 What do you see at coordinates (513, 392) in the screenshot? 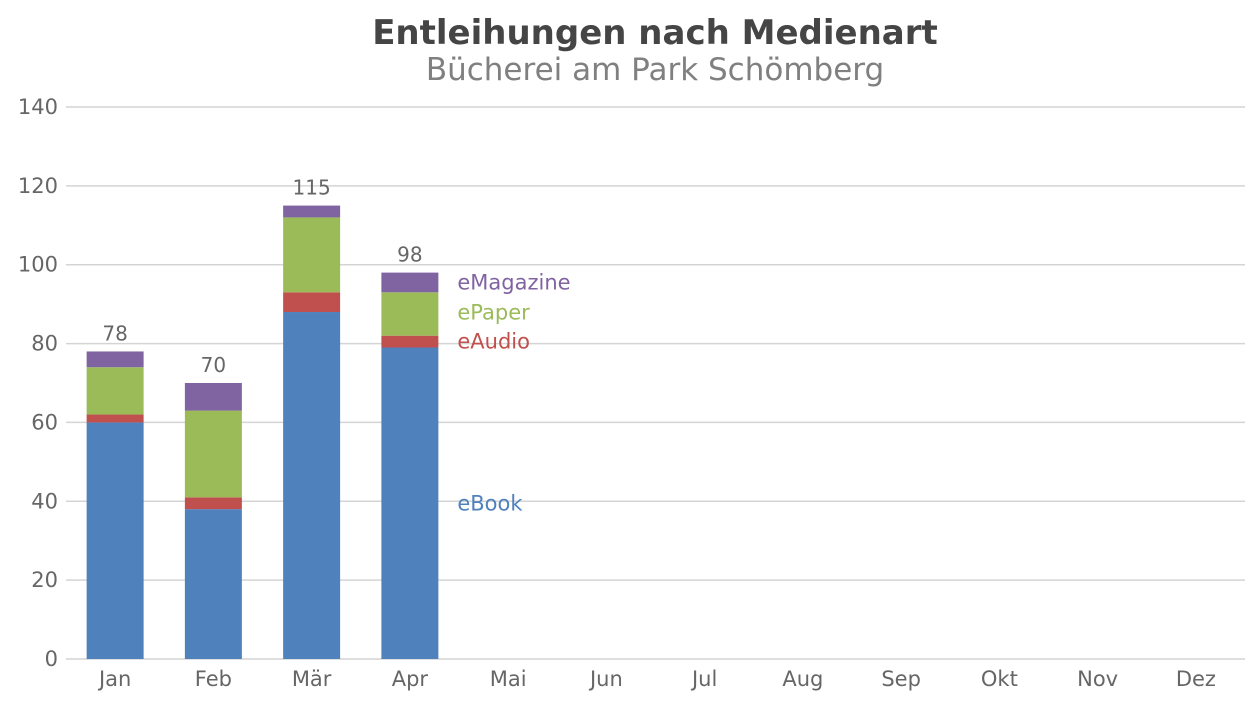
I see `series-labels: eBook eAudio ePaper eMagazine` at bounding box center [513, 392].